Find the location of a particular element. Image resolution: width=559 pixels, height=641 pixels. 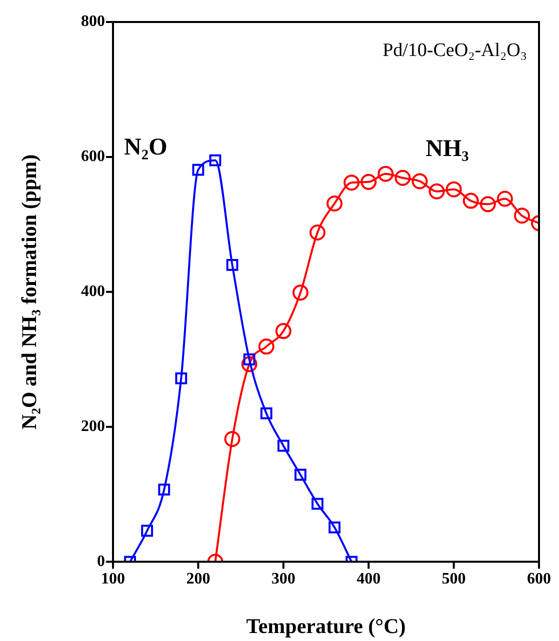

y-tick-label: 400 is located at coordinates (93, 291).